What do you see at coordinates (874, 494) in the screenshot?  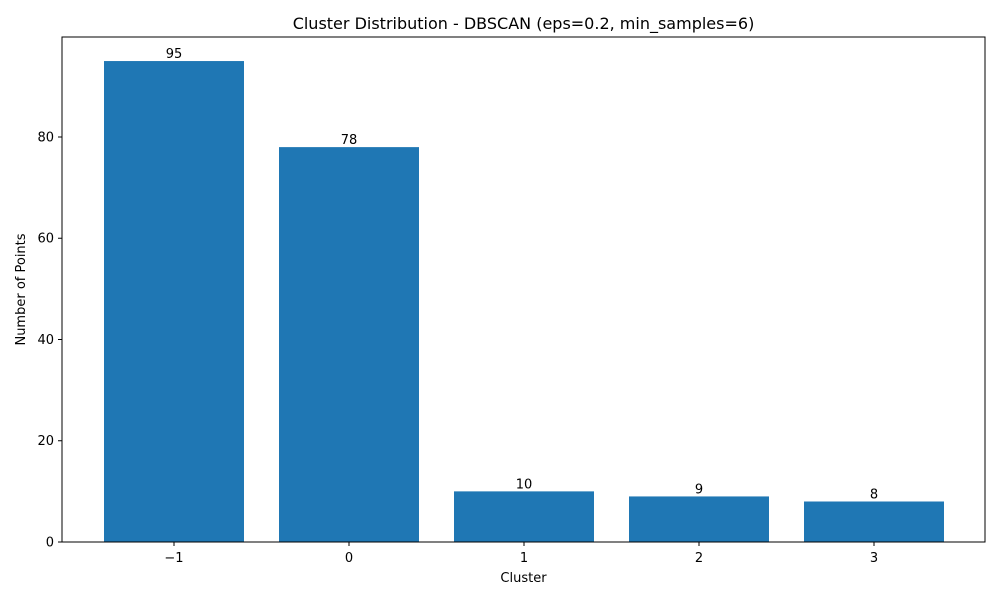 I see `data-label: 8` at bounding box center [874, 494].